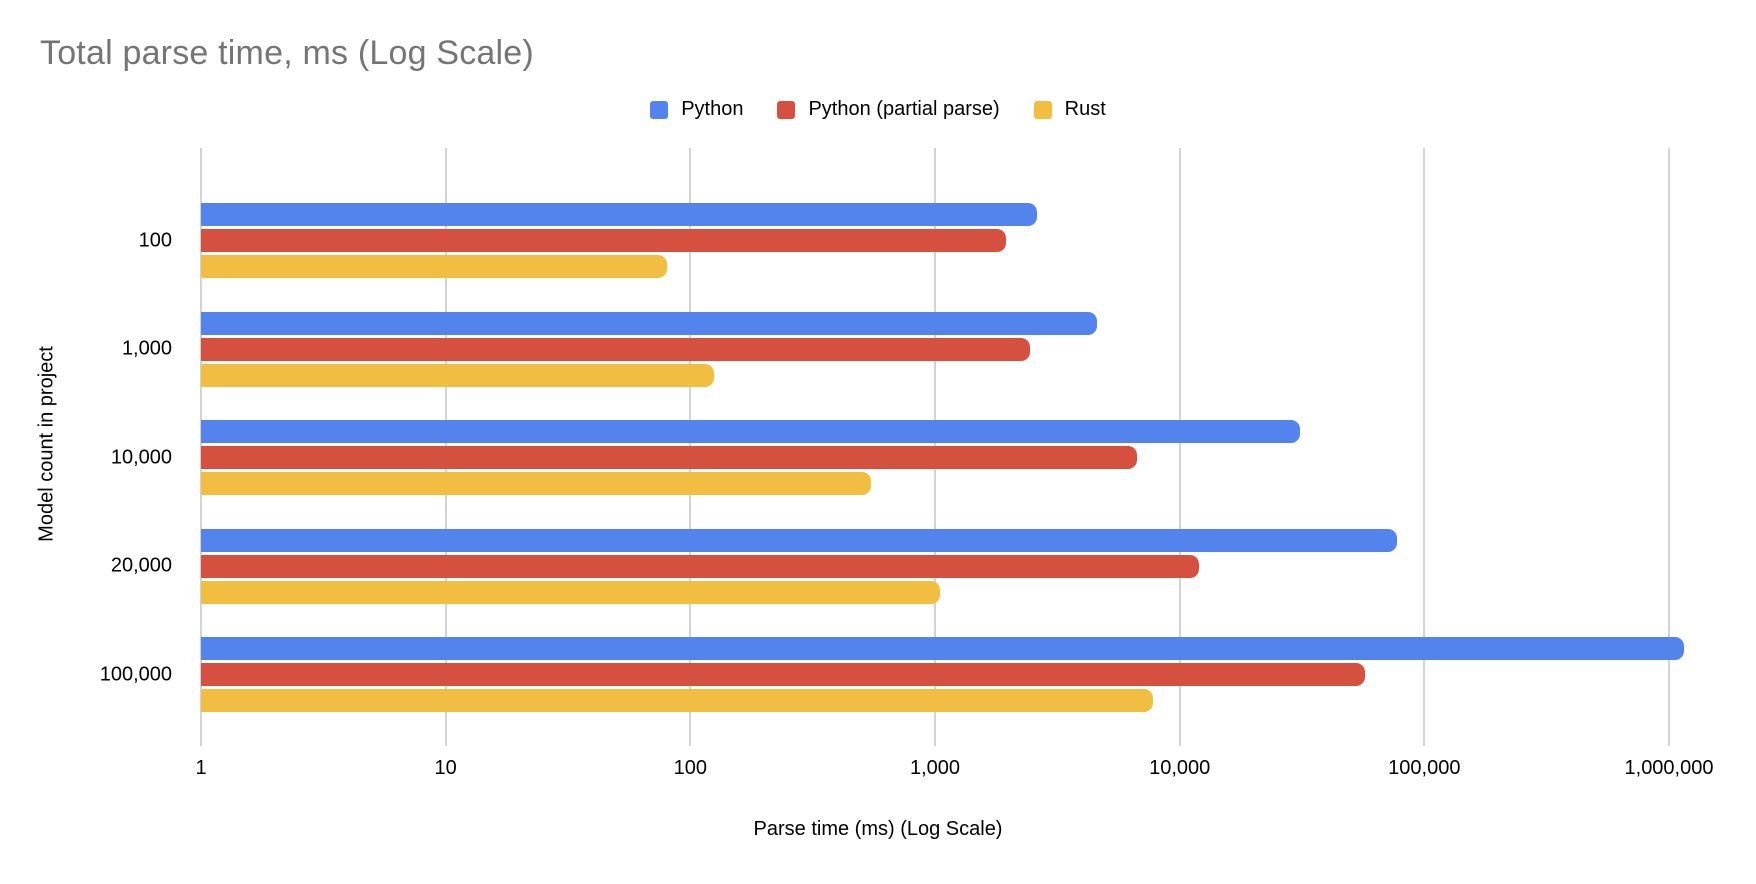  What do you see at coordinates (1180, 768) in the screenshot?
I see `x-tick-label: 10,000` at bounding box center [1180, 768].